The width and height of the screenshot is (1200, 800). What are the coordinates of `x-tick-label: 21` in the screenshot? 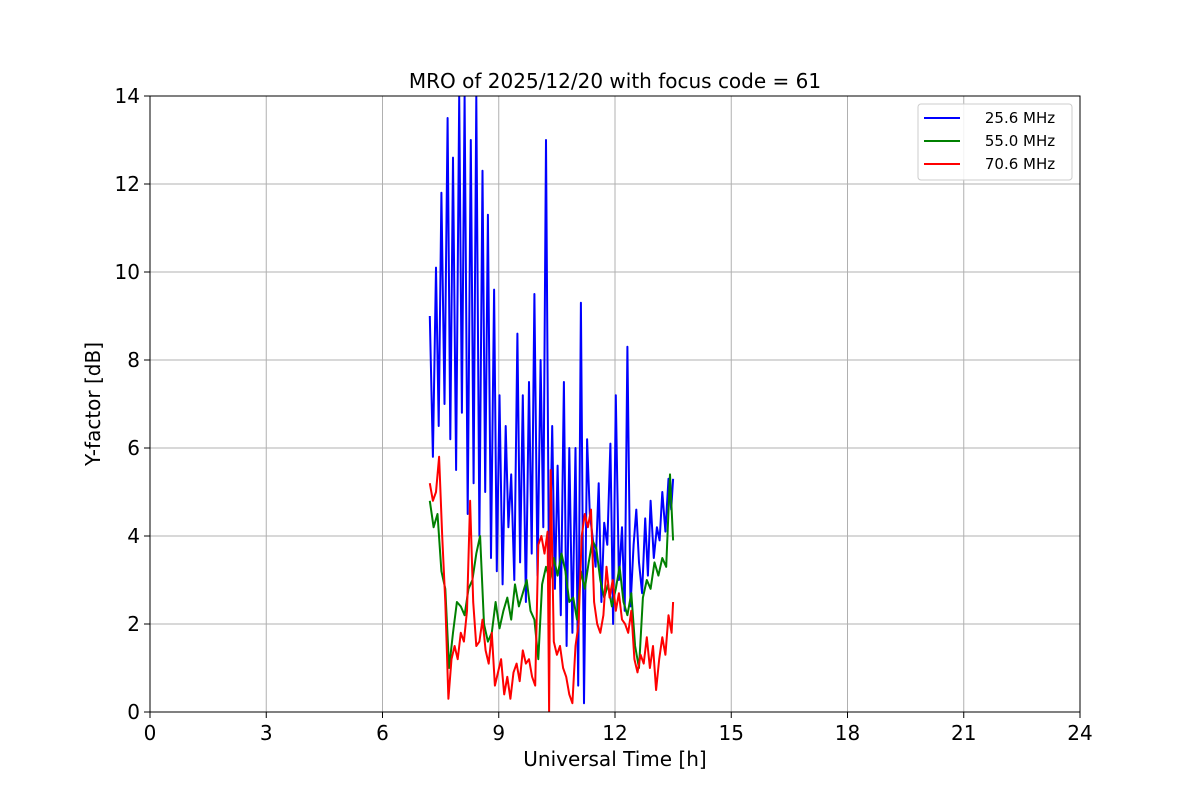 It's located at (963, 733).